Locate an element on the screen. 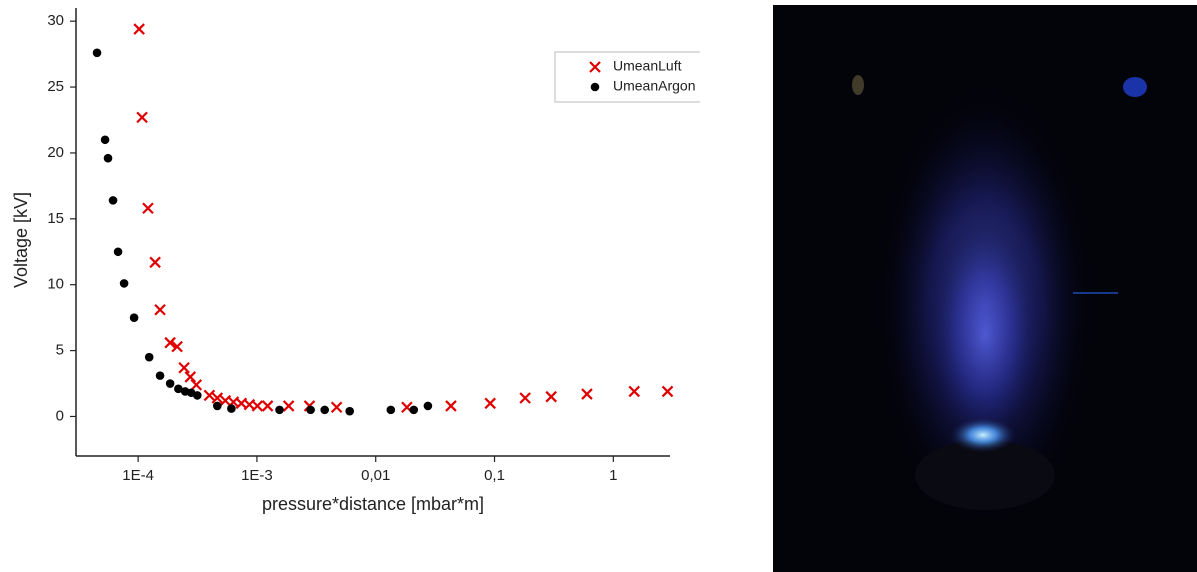  x-tick-label: 0,1 is located at coordinates (494, 475).